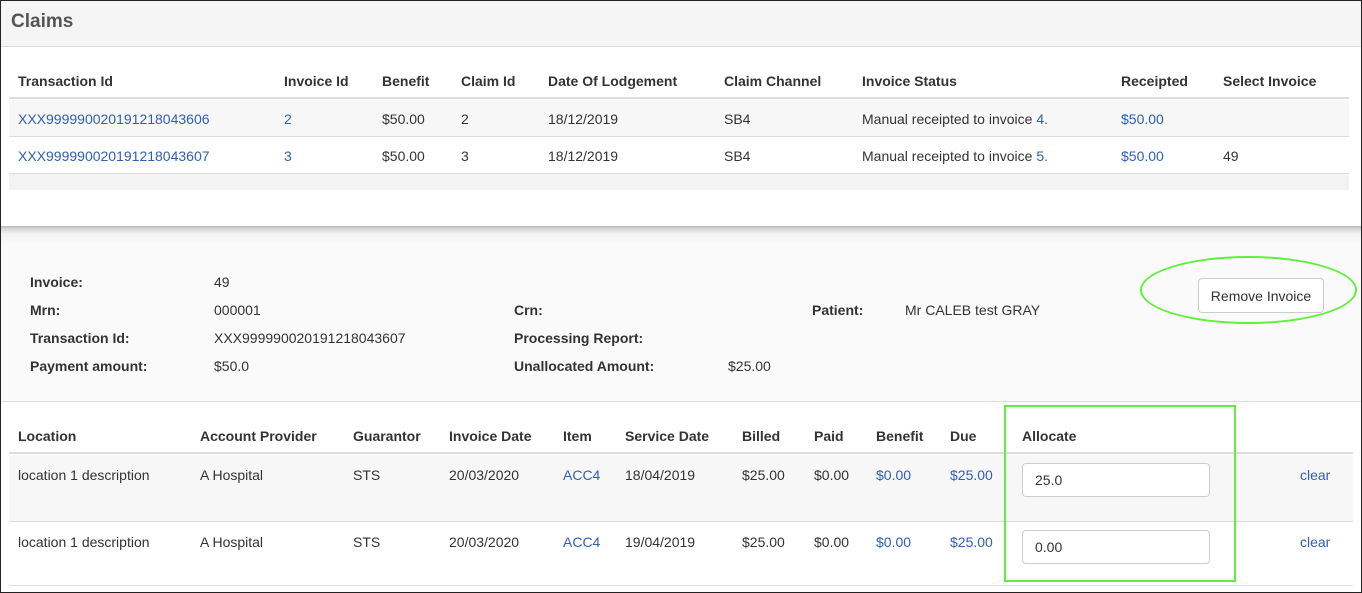  I want to click on transaction-id-link: XXX999990020191218043606, so click(114, 119).